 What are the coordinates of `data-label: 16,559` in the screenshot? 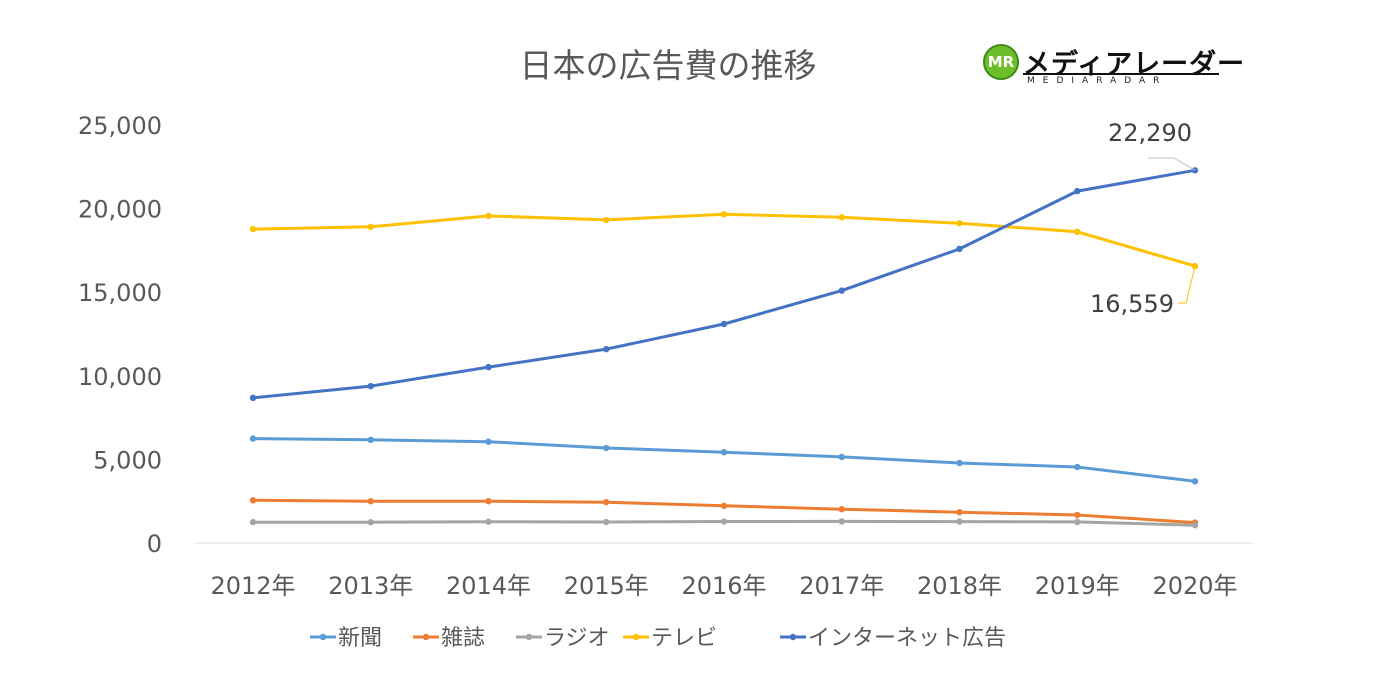 It's located at (1132, 304).